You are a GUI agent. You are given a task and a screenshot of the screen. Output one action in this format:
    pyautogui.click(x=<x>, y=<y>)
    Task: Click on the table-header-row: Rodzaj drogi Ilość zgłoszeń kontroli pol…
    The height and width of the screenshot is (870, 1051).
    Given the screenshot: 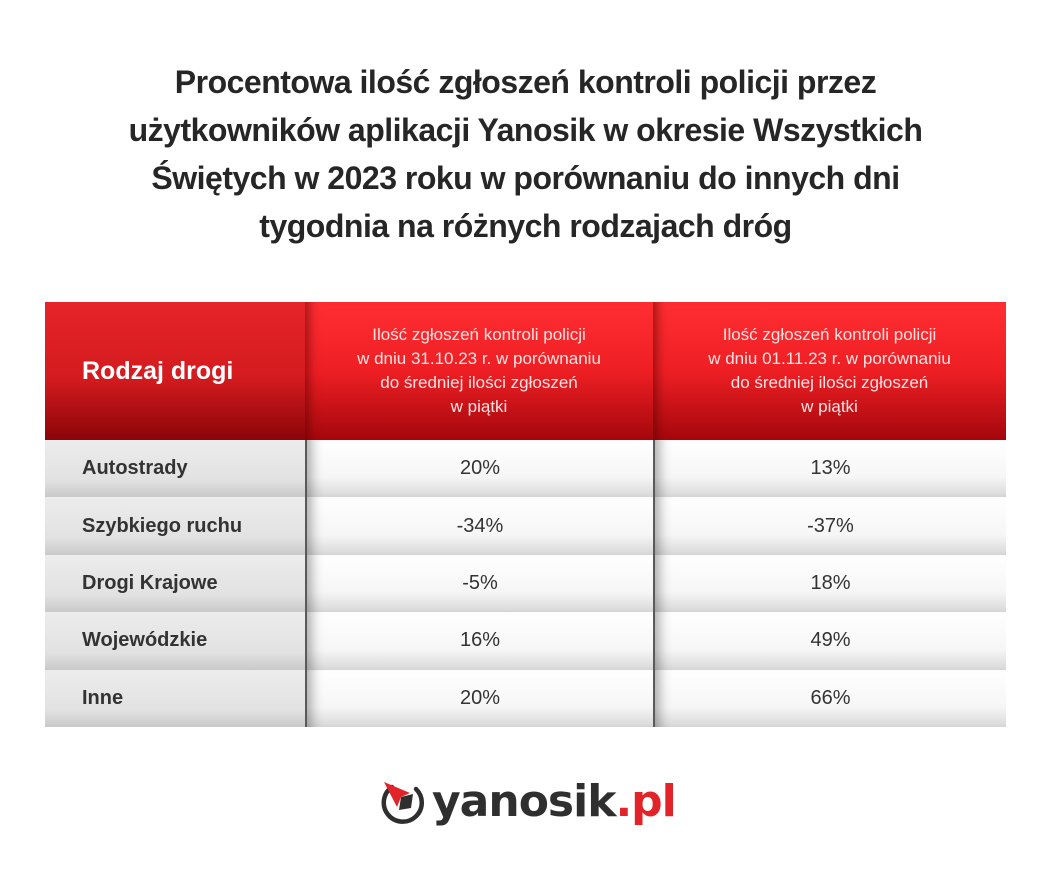 What is the action you would take?
    pyautogui.click(x=525, y=371)
    